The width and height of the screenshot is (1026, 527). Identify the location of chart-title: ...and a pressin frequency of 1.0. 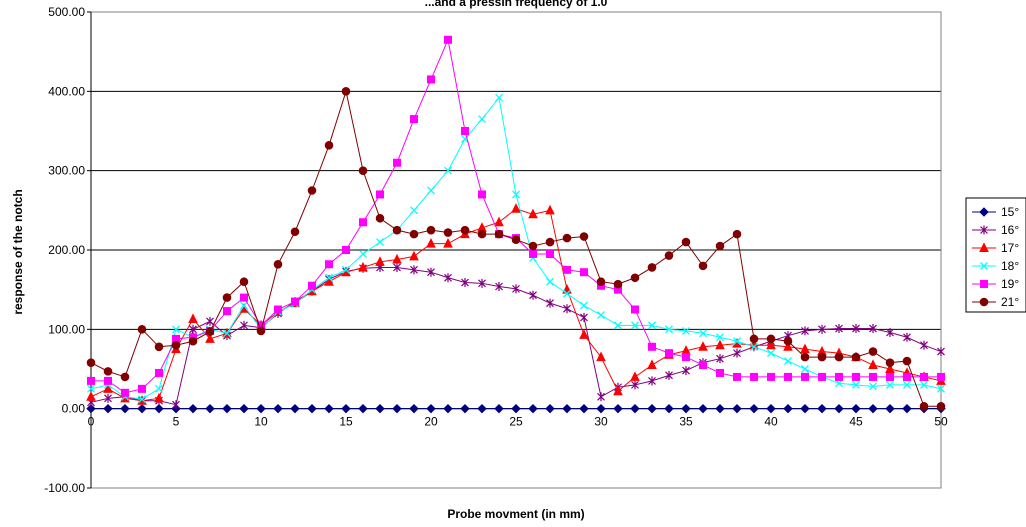
(516, 4).